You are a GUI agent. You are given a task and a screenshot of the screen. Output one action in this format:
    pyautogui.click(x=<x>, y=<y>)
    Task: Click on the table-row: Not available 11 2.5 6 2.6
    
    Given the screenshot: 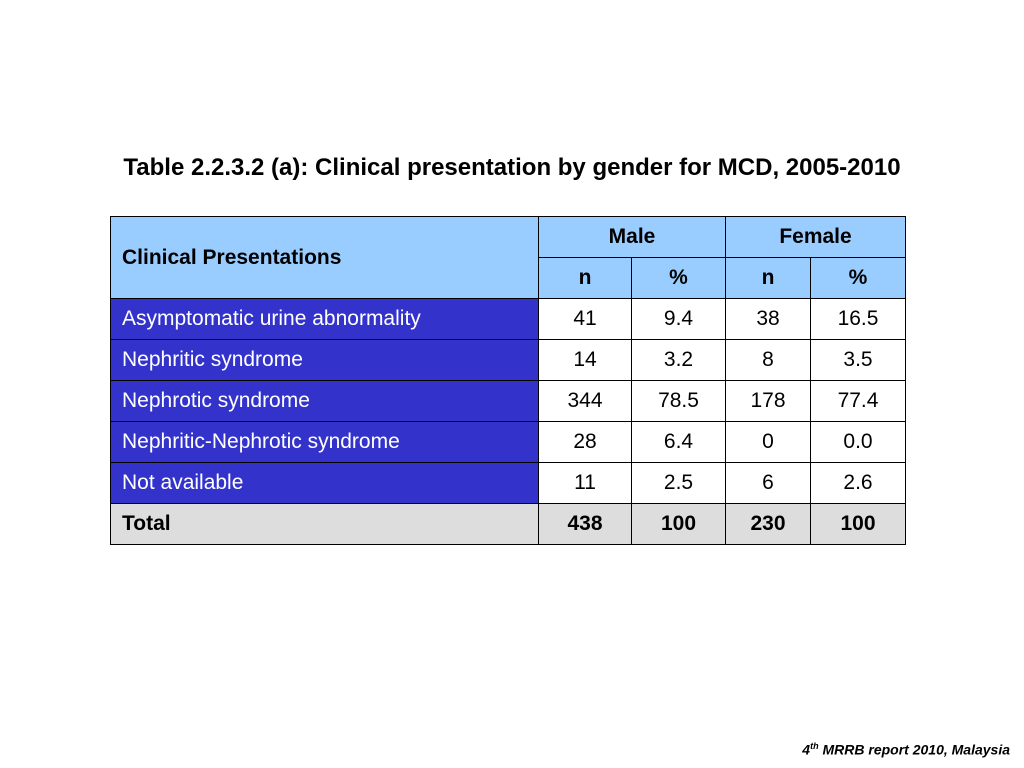 What is the action you would take?
    pyautogui.click(x=508, y=483)
    